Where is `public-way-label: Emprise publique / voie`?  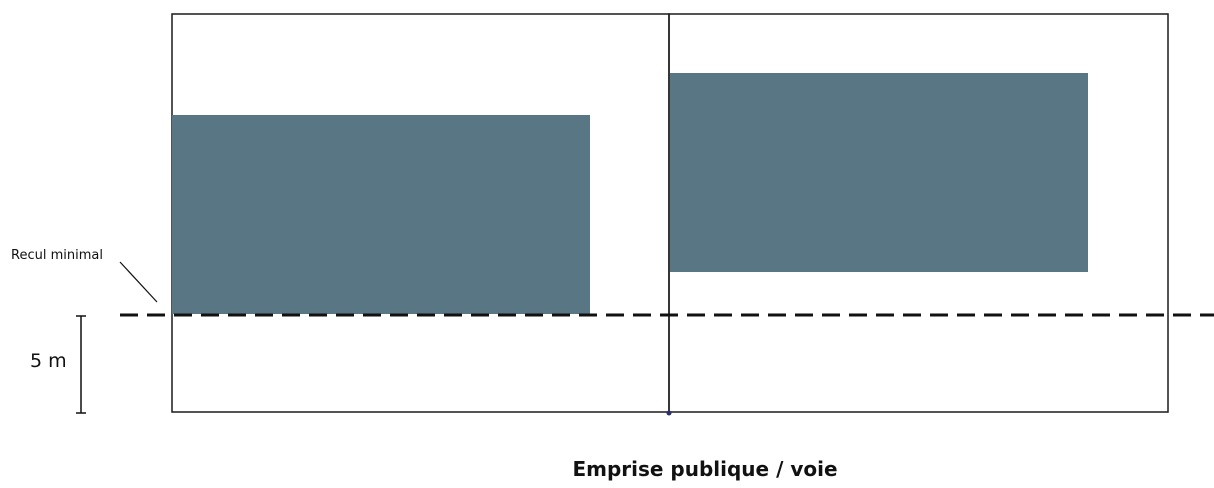
public-way-label: Emprise publique / voie is located at coordinates (704, 469).